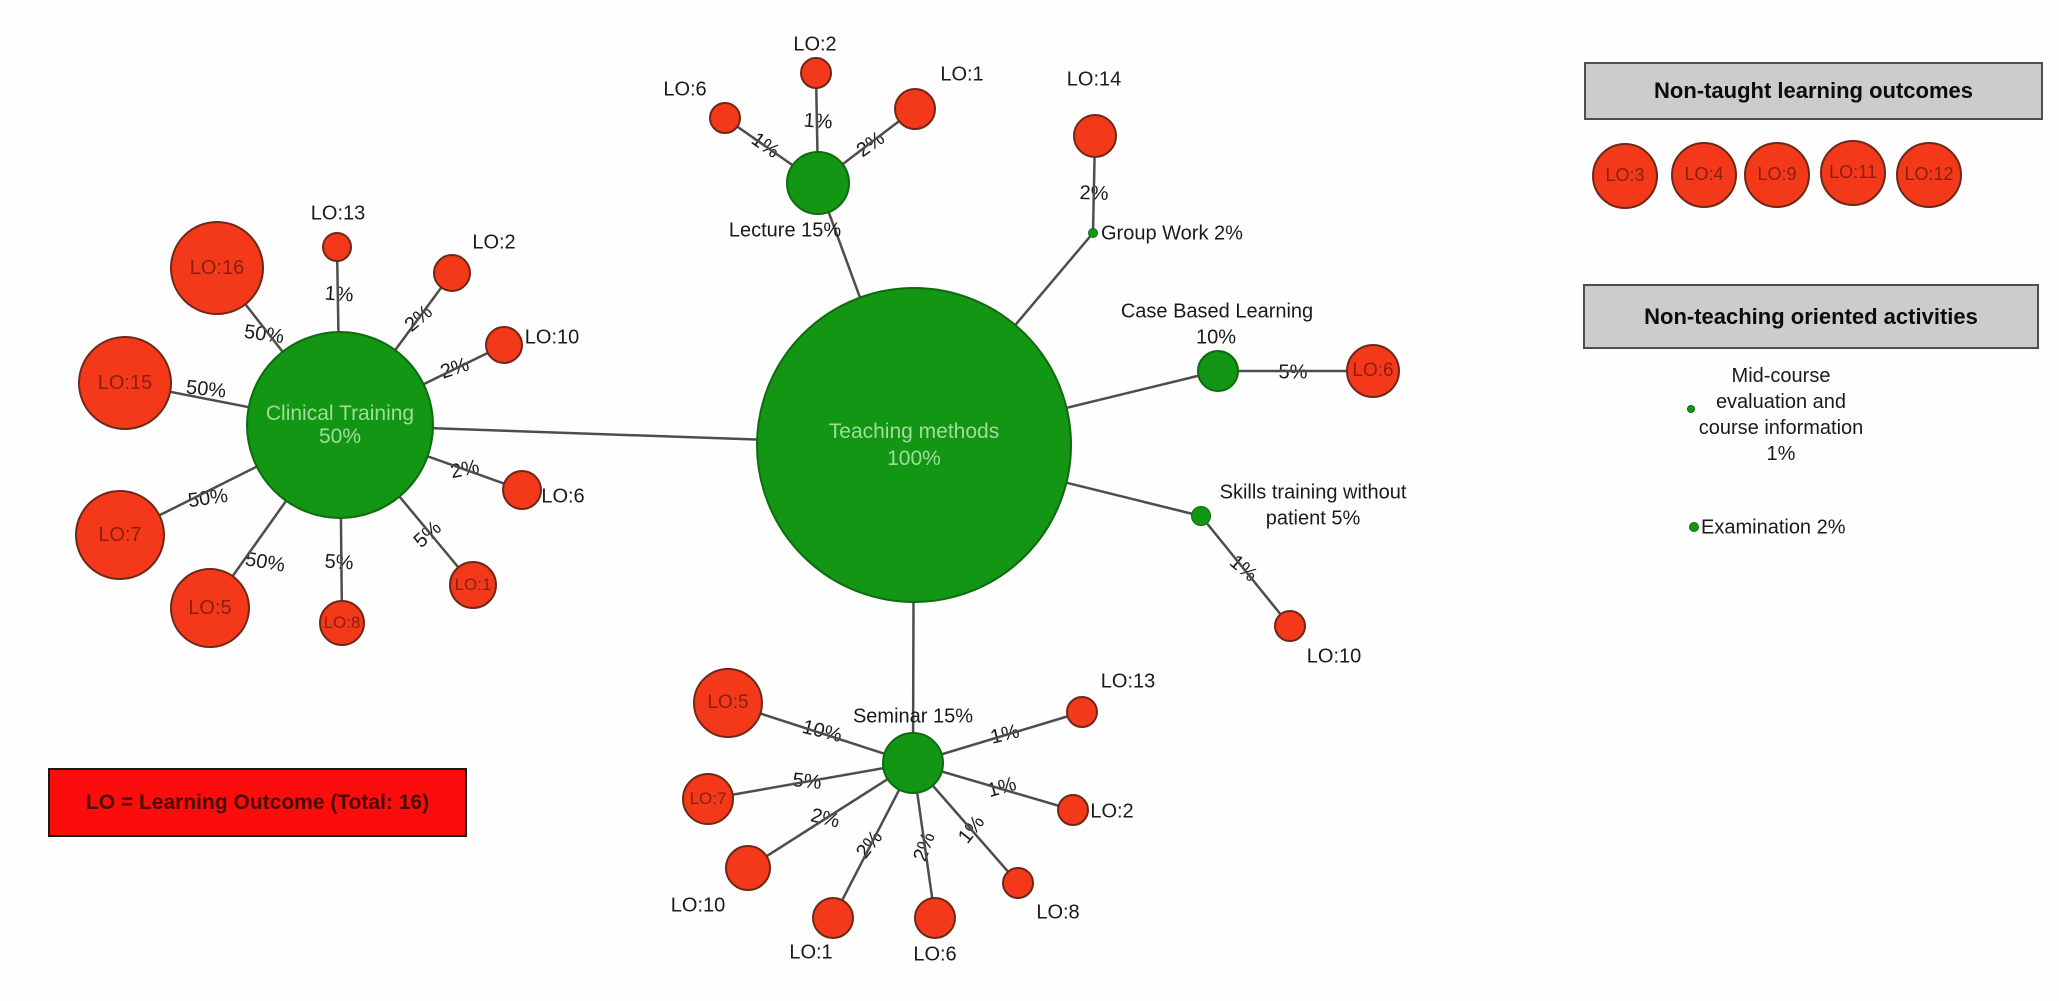 Image resolution: width=2059 pixels, height=1001 pixels. Describe the element at coordinates (1094, 193) in the screenshot. I see `pct-groupwork-lo14: 2%` at that location.